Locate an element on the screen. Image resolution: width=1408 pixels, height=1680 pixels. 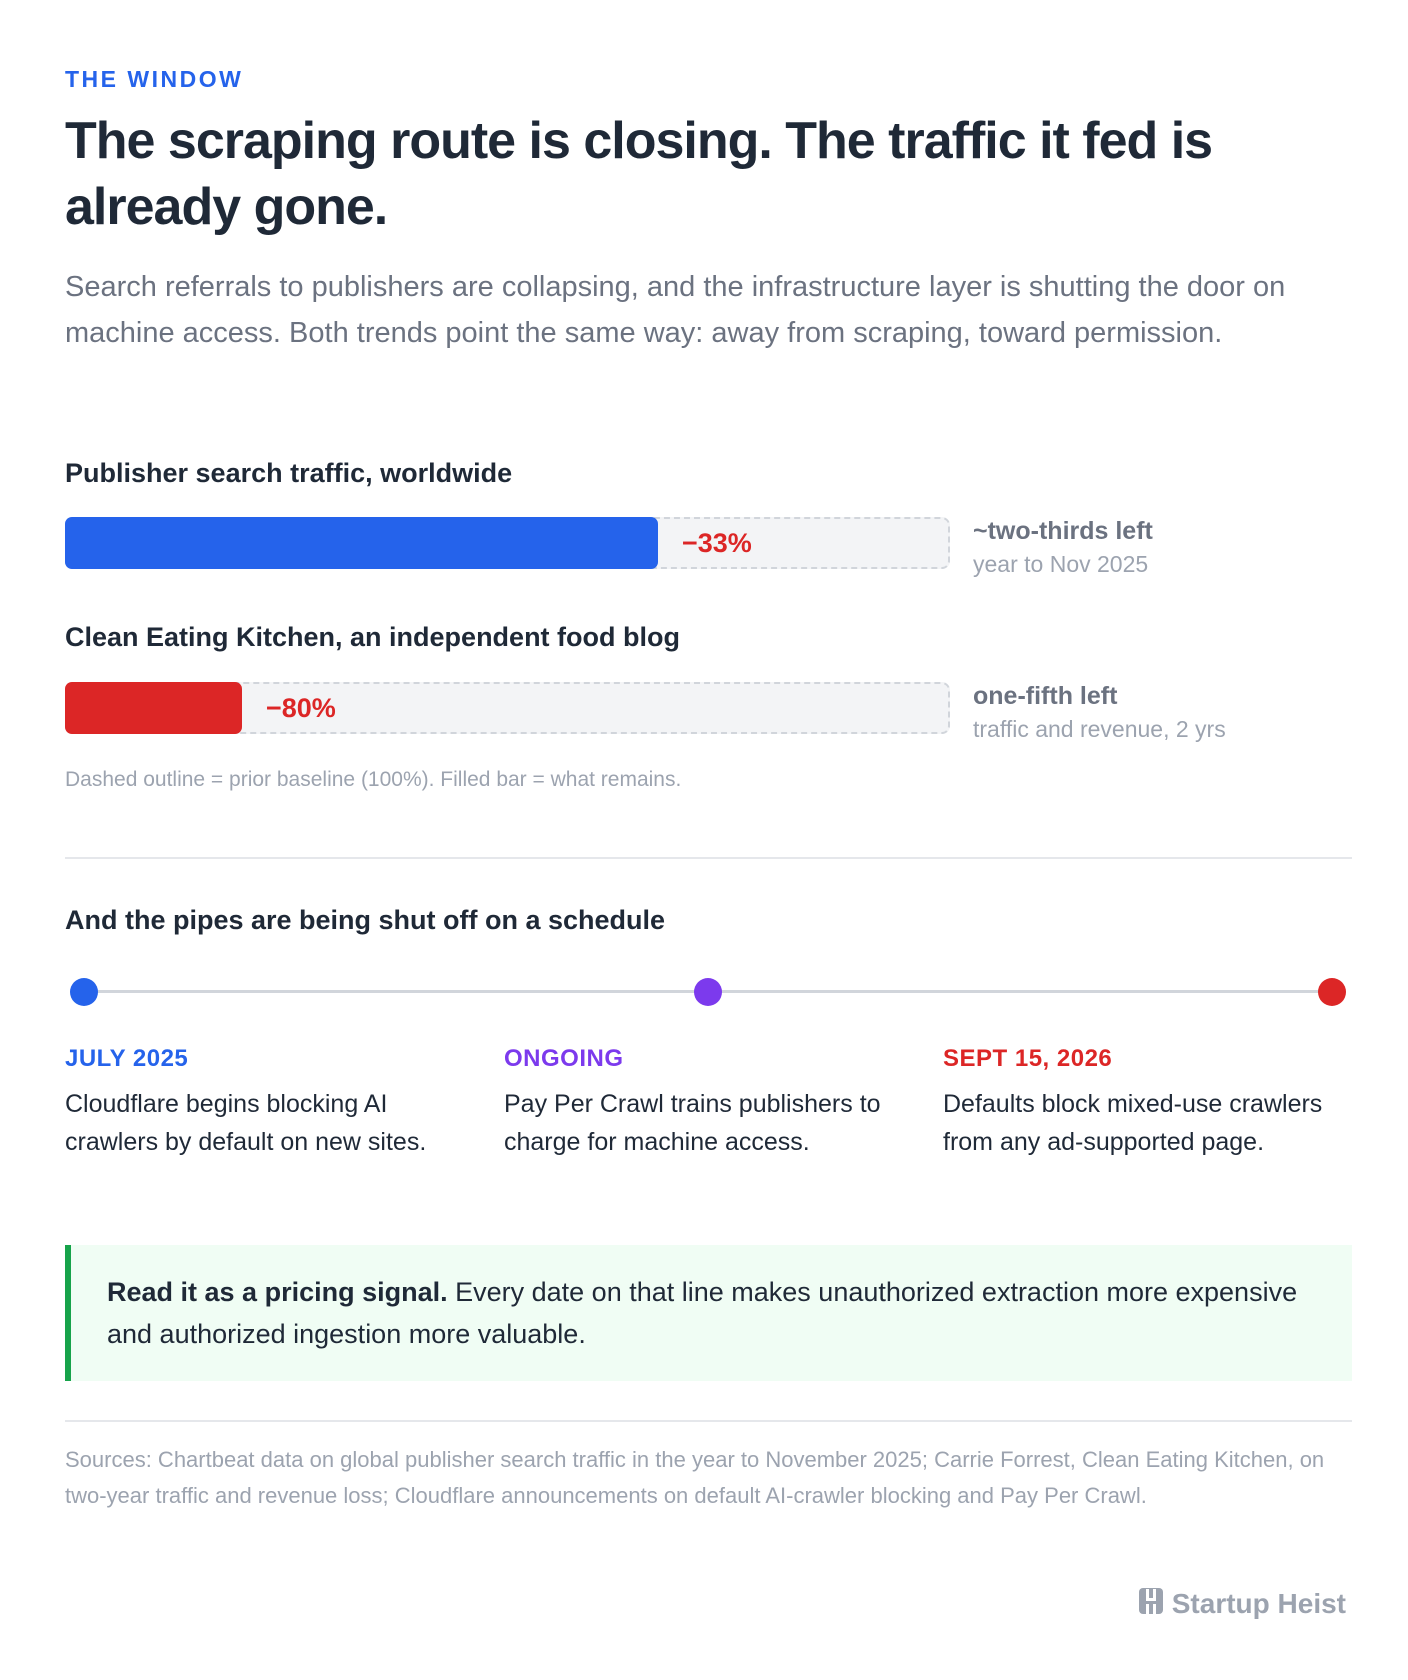
brand-logo: Startup Heist is located at coordinates (1242, 1603).